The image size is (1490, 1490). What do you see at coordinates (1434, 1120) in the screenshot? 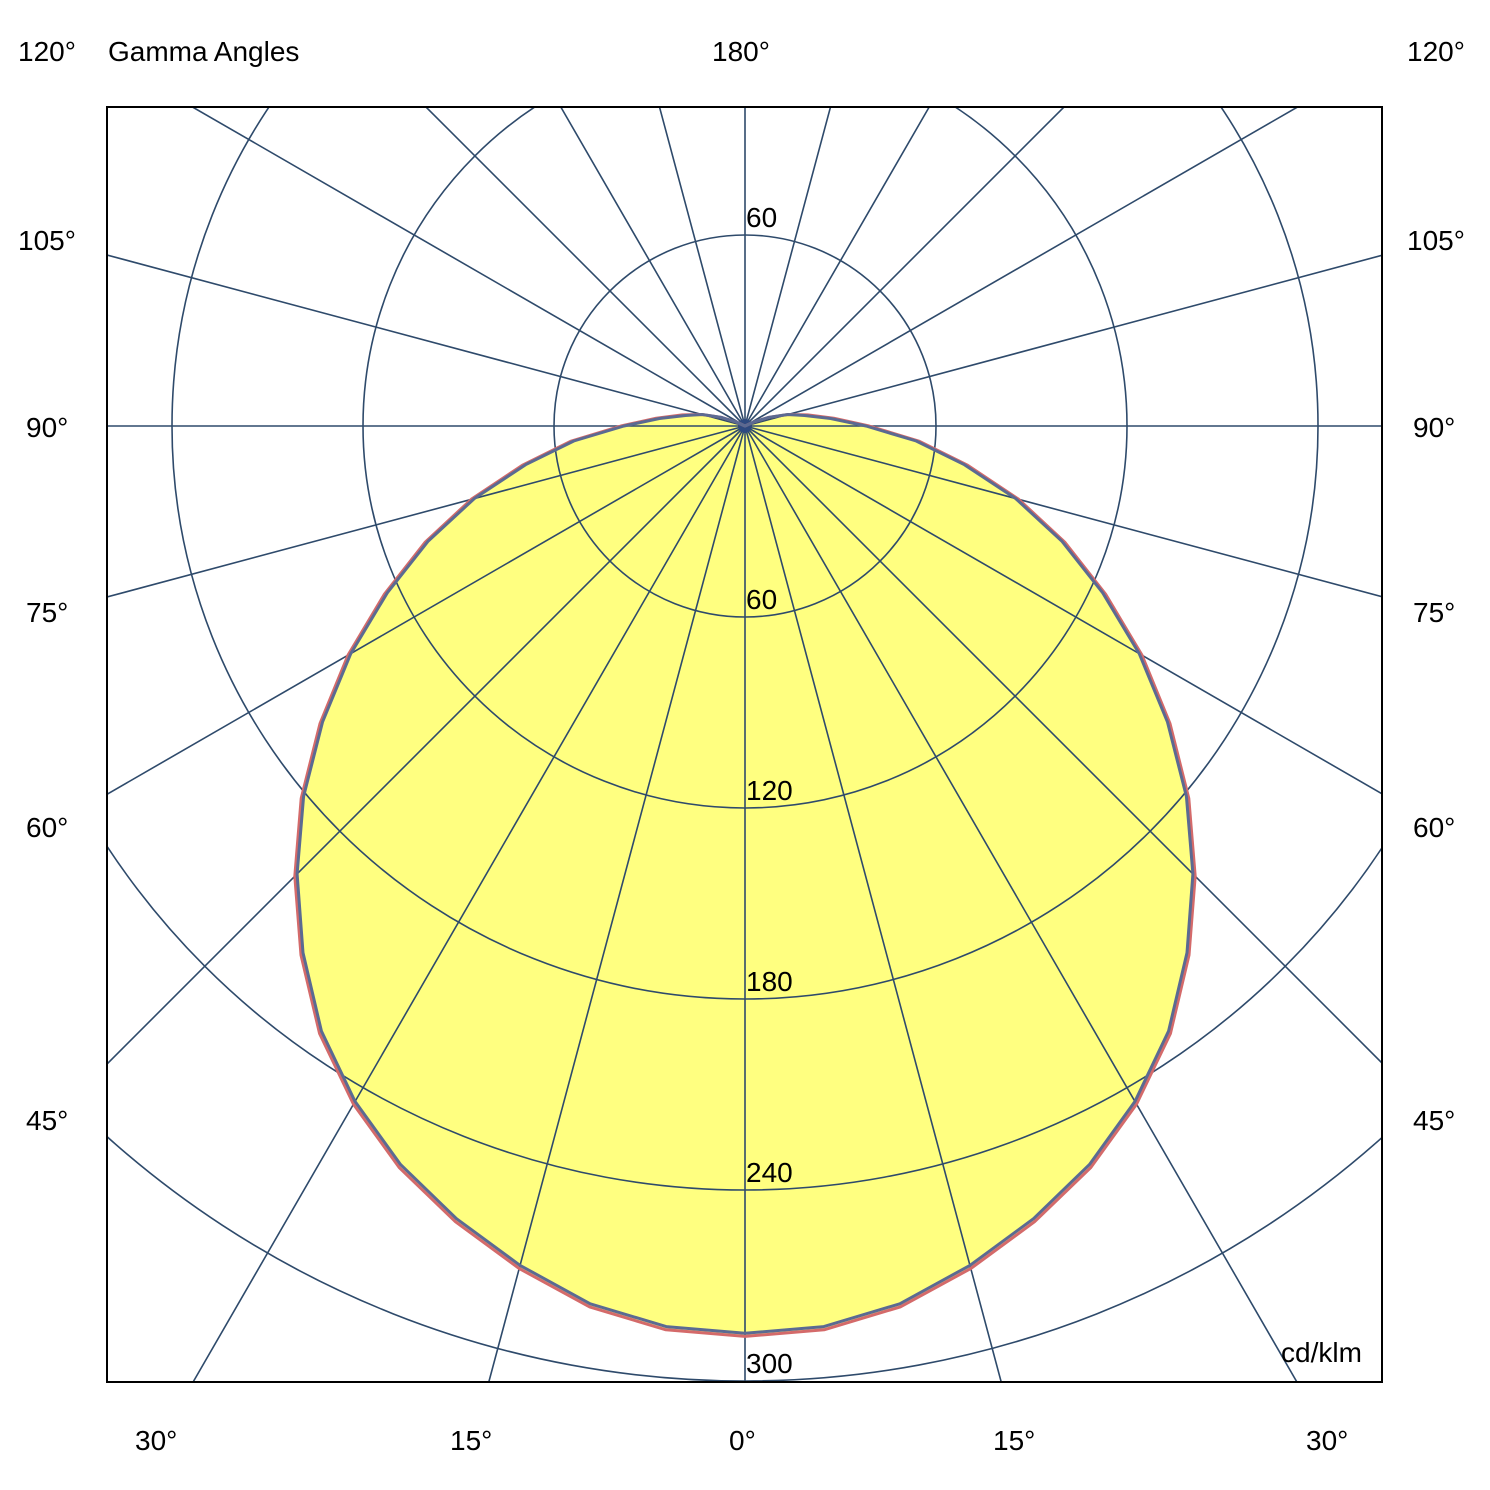
I see `right-angle-label: 45°` at bounding box center [1434, 1120].